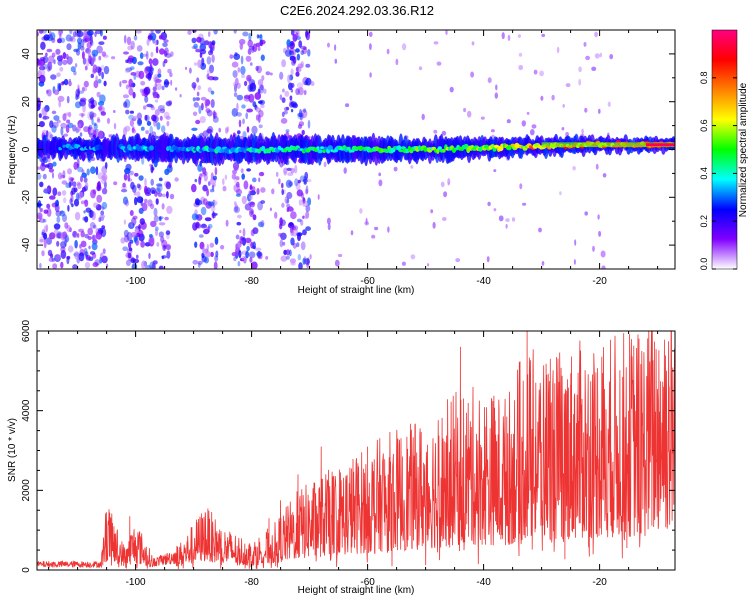  What do you see at coordinates (151, 148) in the screenshot?
I see `ridge-core` at bounding box center [151, 148].